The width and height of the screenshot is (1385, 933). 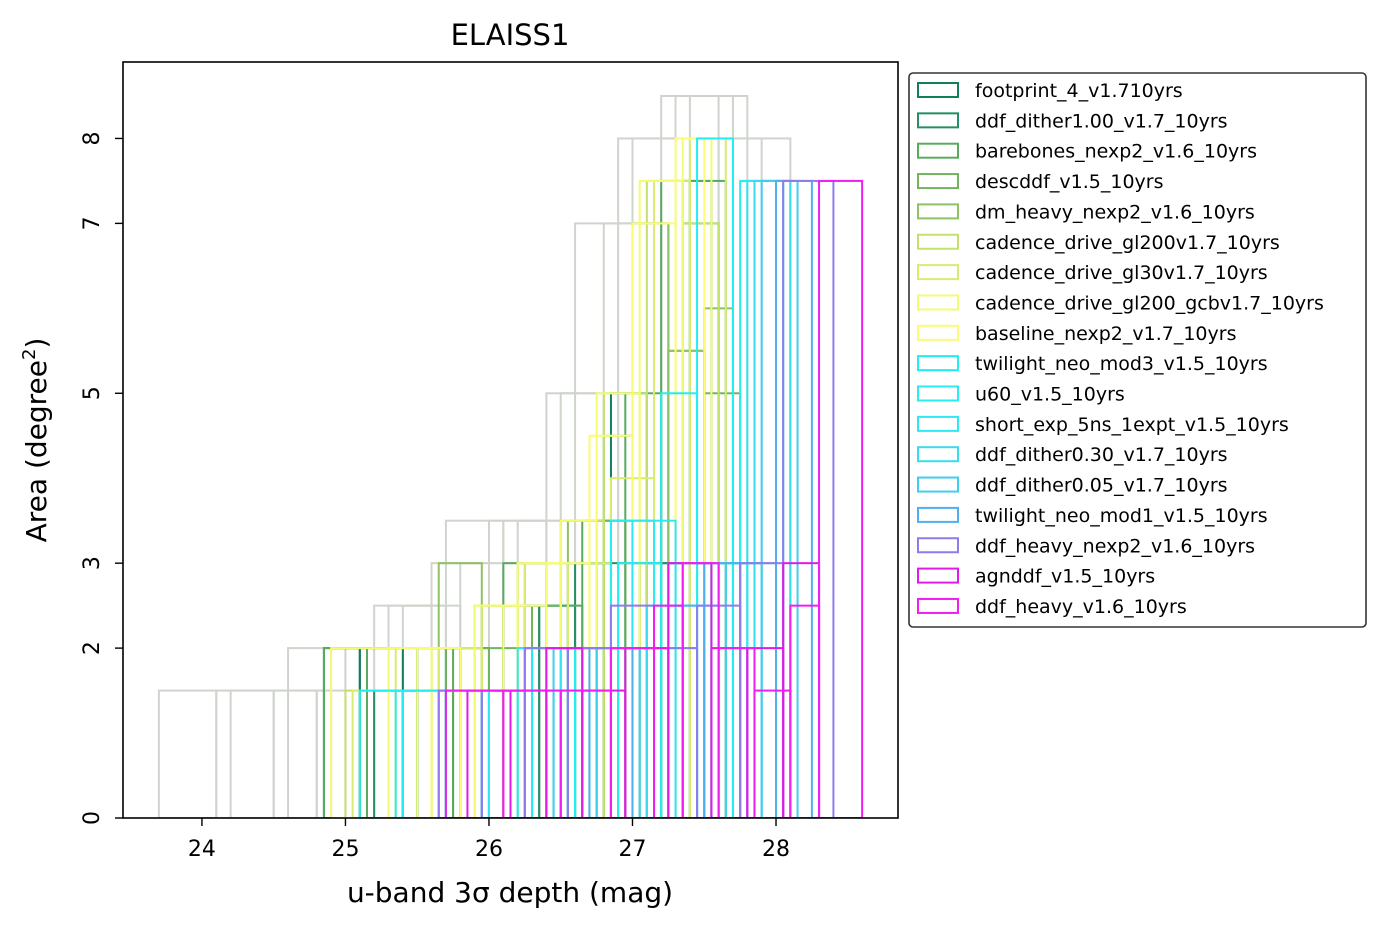 What do you see at coordinates (776, 849) in the screenshot?
I see `x-tick-label: 28` at bounding box center [776, 849].